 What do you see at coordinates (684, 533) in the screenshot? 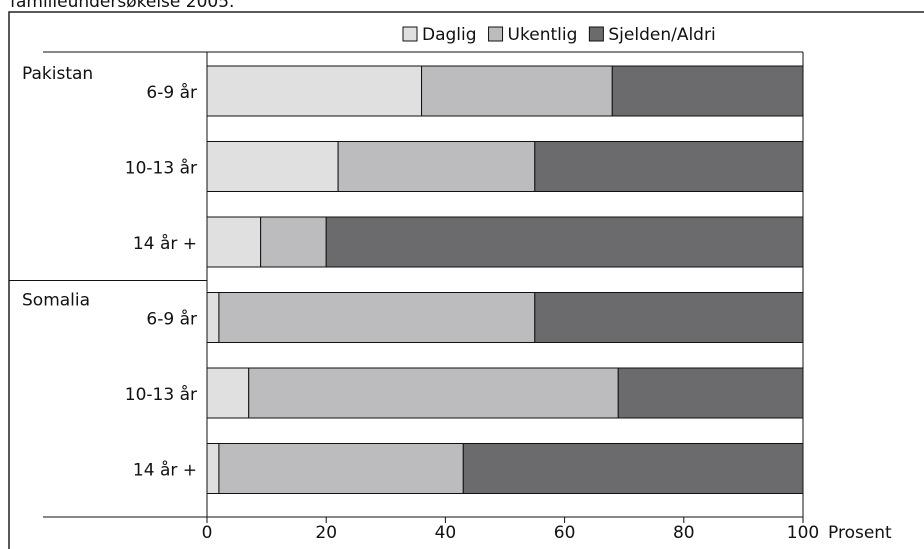
I see `x-tick-label: 80` at bounding box center [684, 533].